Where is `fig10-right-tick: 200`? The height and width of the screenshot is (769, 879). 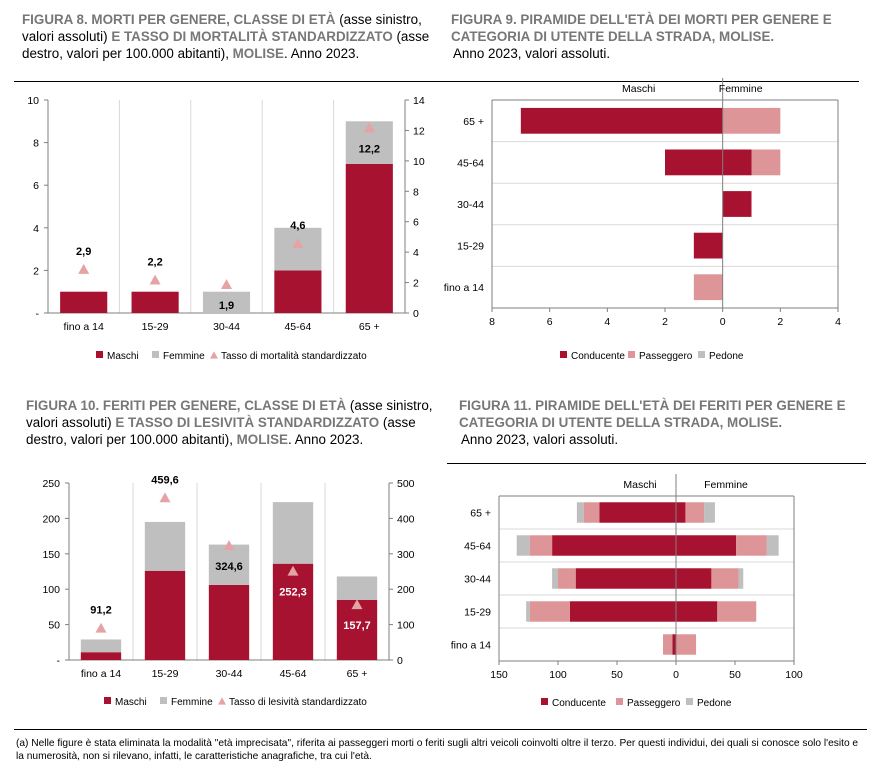 fig10-right-tick: 200 is located at coordinates (406, 590).